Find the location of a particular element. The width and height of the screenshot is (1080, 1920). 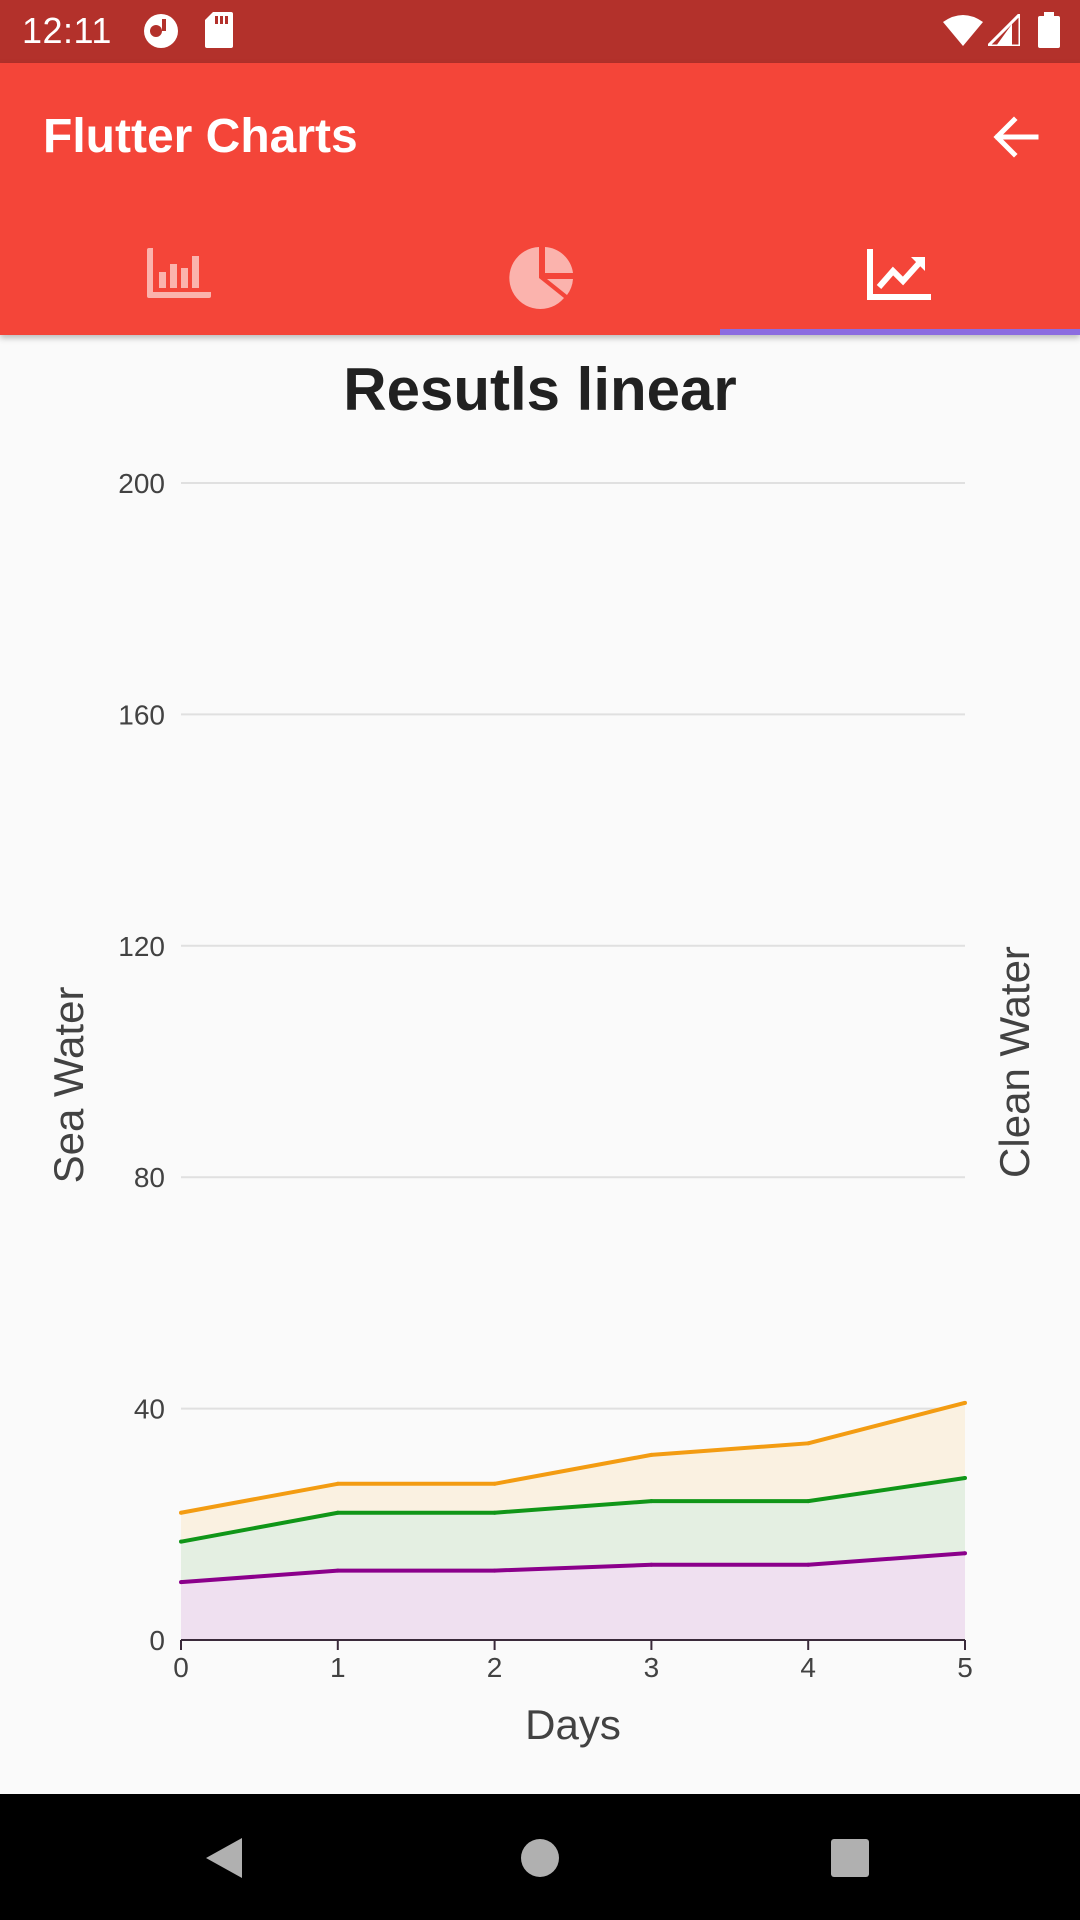

secondary-y-axis-title: Clean Water is located at coordinates (1014, 1062).